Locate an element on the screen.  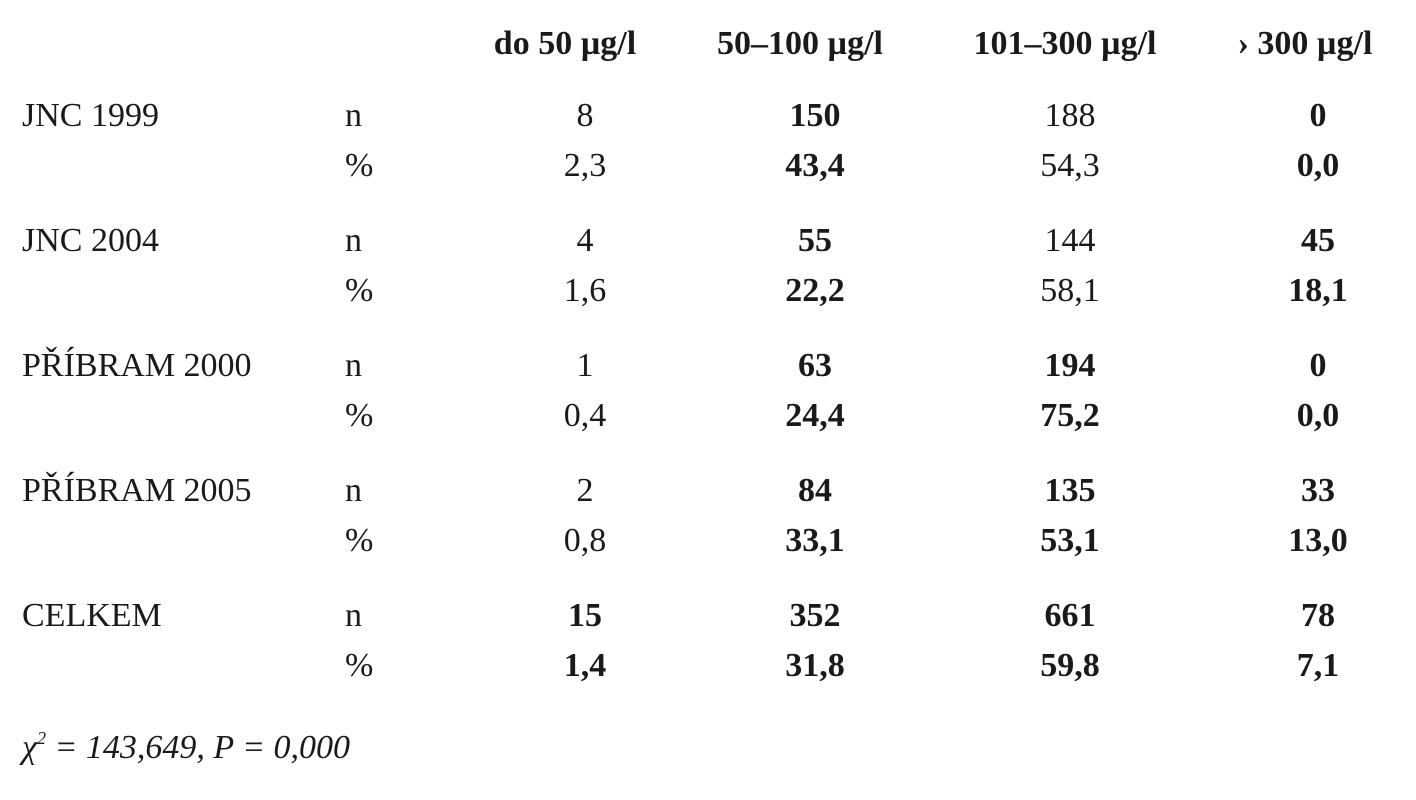
table-cell: 1 is located at coordinates (585, 365).